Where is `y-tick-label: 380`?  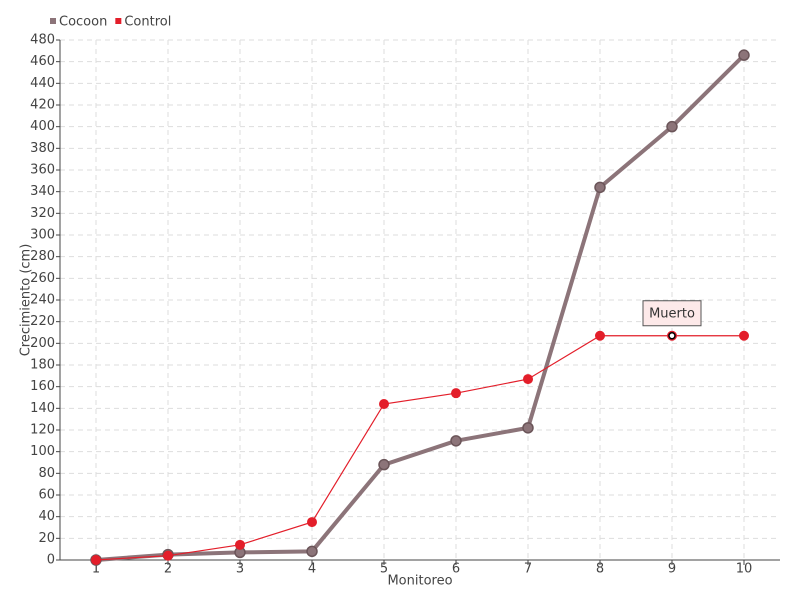
y-tick-label: 380 is located at coordinates (42, 148).